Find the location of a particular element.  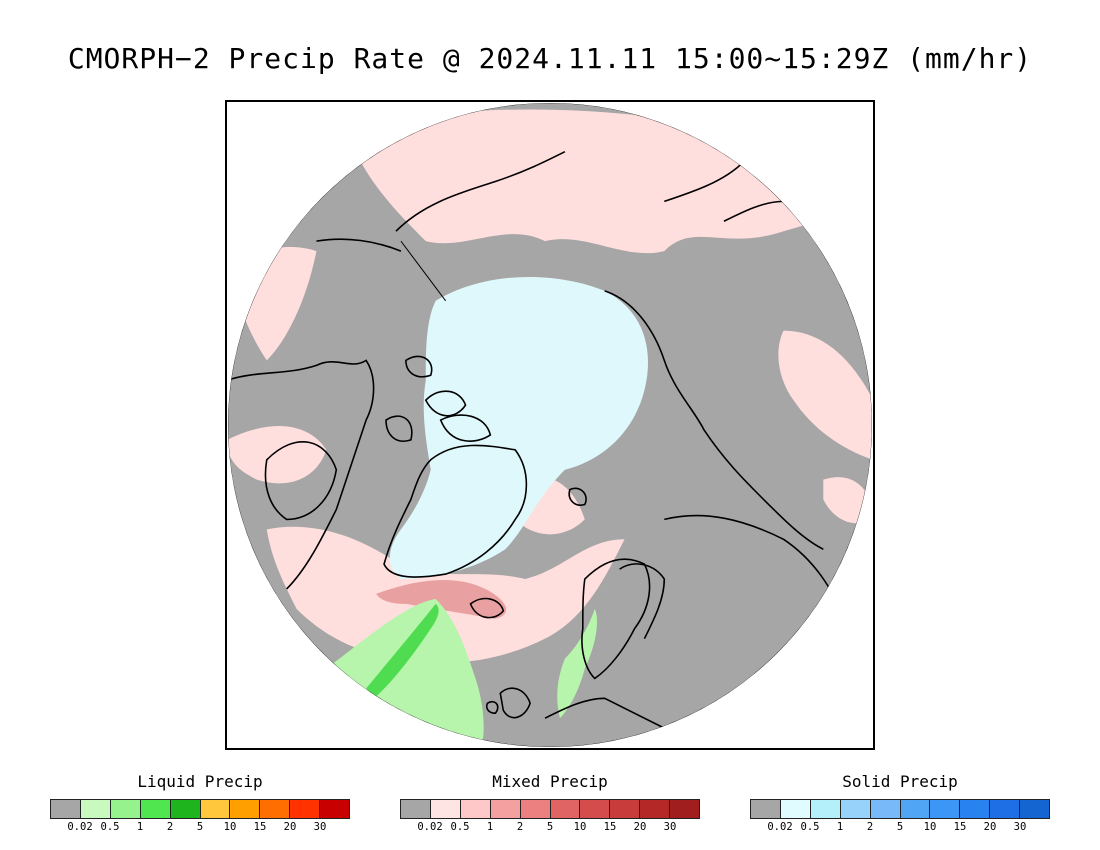

legend-title: Solid Precip is located at coordinates (900, 781).